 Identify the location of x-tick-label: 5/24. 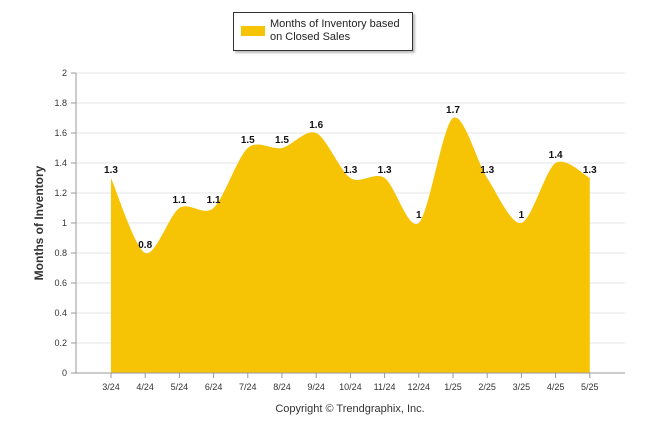
(180, 387).